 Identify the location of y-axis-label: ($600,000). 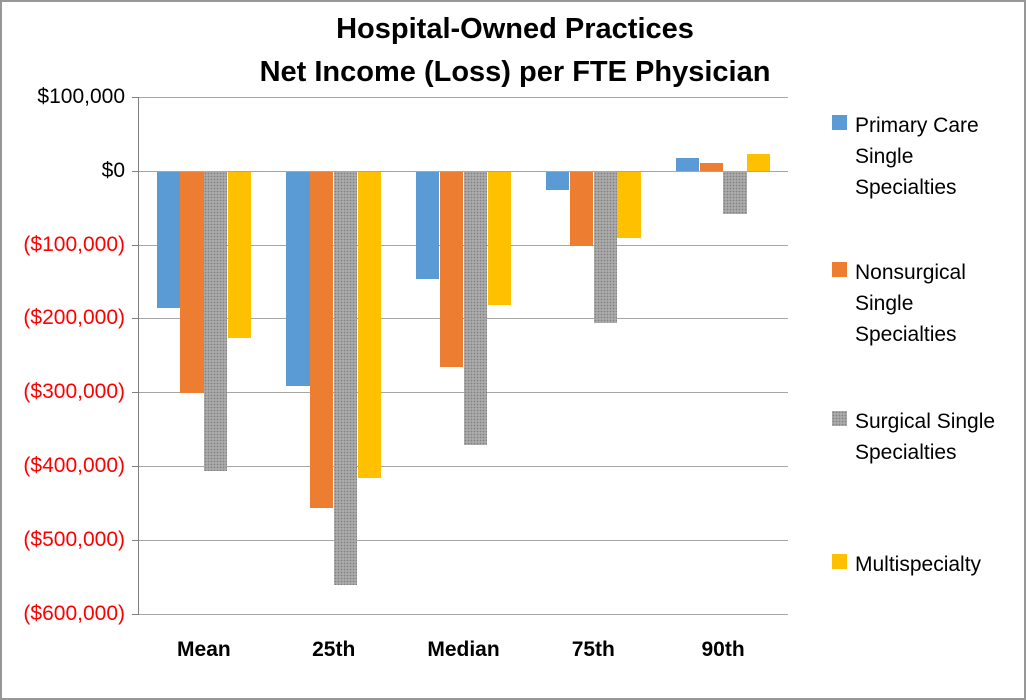
(74, 613).